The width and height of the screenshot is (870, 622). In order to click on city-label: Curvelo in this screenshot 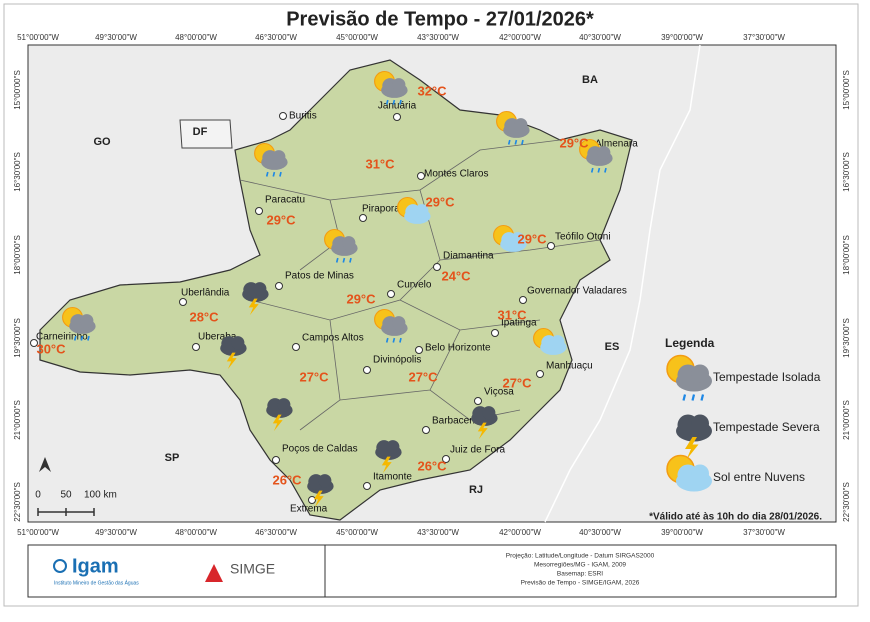, I will do `click(414, 285)`.